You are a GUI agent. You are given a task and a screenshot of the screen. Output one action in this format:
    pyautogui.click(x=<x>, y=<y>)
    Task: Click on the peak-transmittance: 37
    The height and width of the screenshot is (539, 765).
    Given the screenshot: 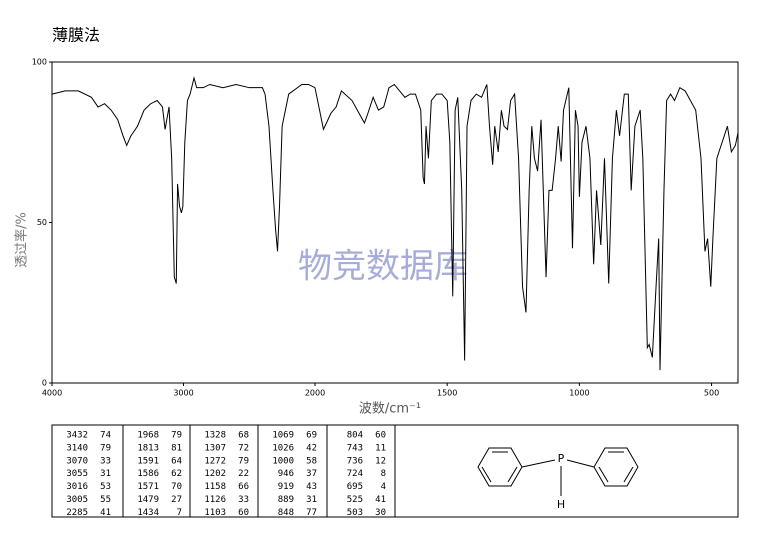 What is the action you would take?
    pyautogui.click(x=311, y=474)
    